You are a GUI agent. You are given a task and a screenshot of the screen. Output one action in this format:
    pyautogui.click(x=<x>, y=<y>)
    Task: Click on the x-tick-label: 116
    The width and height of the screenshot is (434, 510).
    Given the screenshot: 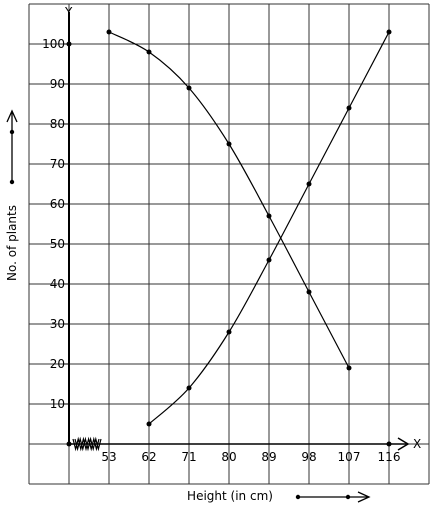 What is the action you would take?
    pyautogui.click(x=389, y=457)
    